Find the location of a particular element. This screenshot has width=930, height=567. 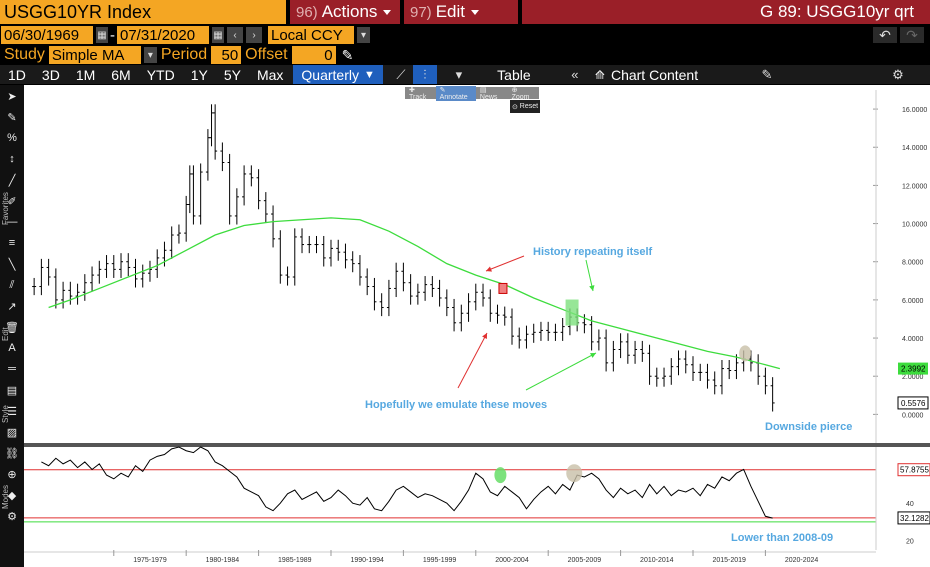

pane-separator is located at coordinates (477, 445).